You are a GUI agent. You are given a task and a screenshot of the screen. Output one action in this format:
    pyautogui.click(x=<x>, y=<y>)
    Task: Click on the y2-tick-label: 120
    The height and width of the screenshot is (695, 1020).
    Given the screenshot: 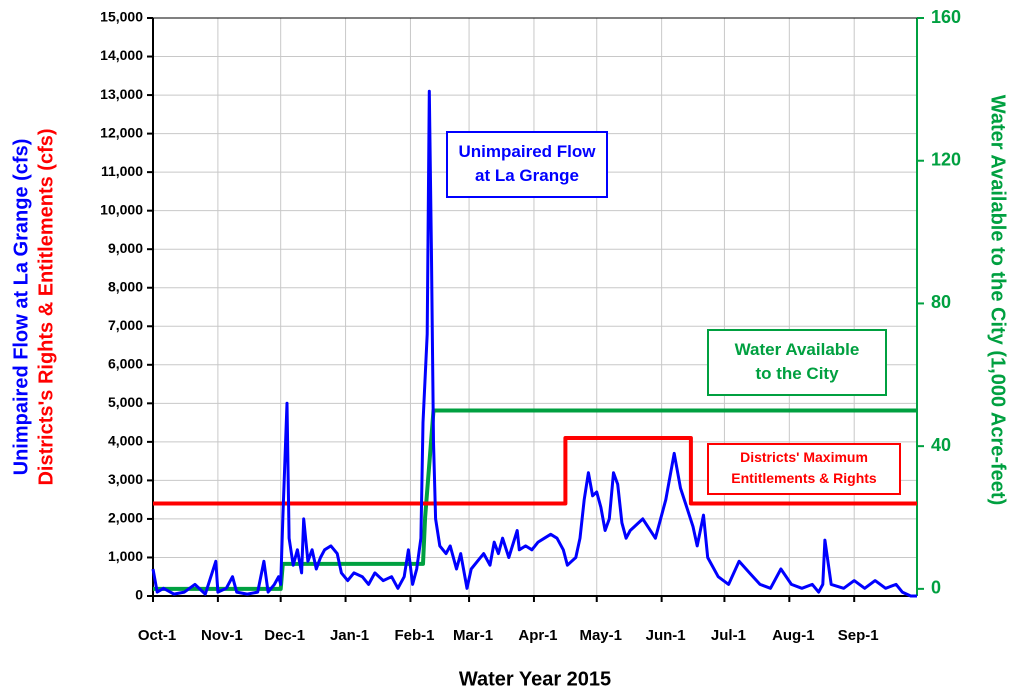 What is the action you would take?
    pyautogui.click(x=946, y=159)
    